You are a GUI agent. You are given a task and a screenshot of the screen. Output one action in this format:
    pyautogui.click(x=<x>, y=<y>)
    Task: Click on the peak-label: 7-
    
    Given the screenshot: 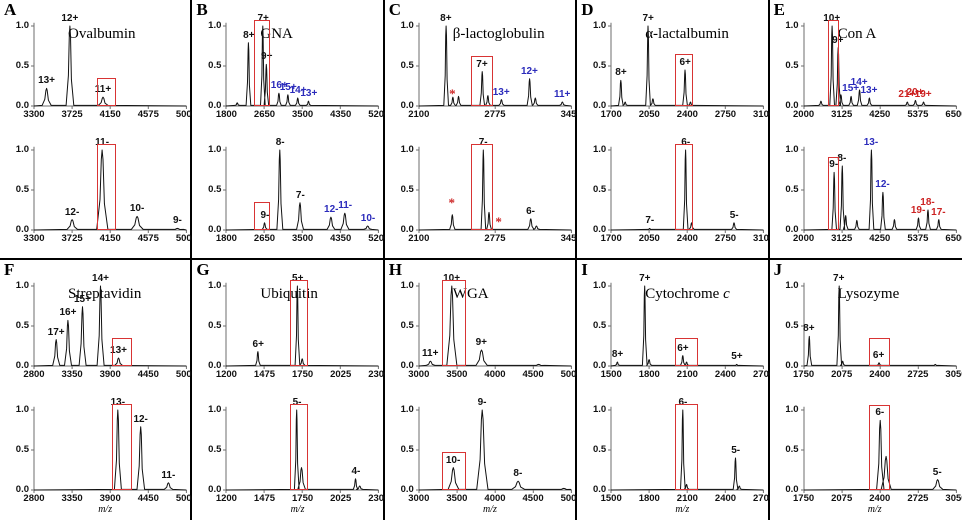 What is the action you would take?
    pyautogui.click(x=300, y=195)
    